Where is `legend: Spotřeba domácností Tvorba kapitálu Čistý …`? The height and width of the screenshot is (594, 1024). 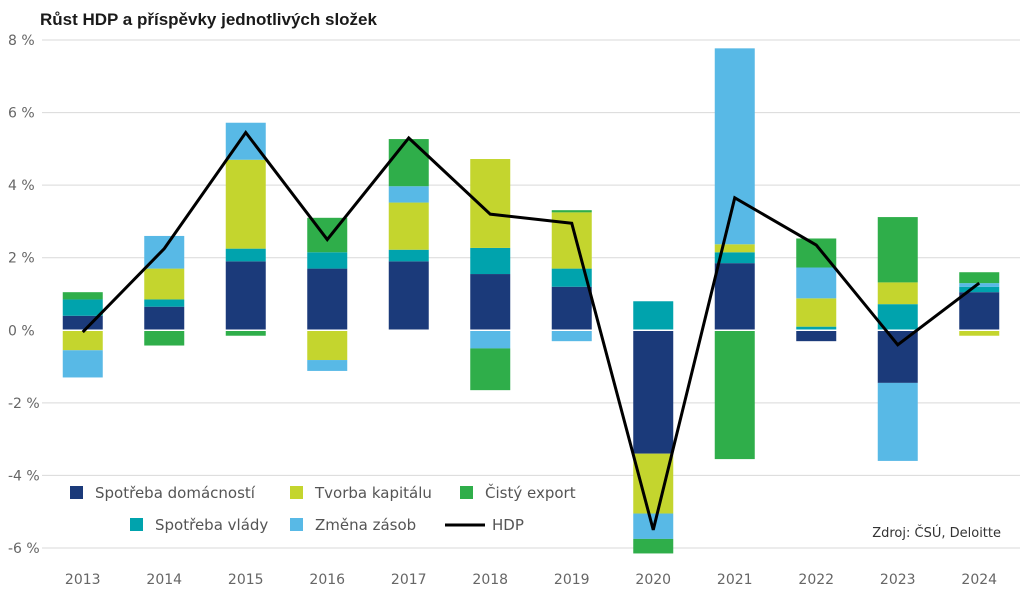
legend: Spotřeba domácností Tvorba kapitálu Čistý … is located at coordinates (323, 508).